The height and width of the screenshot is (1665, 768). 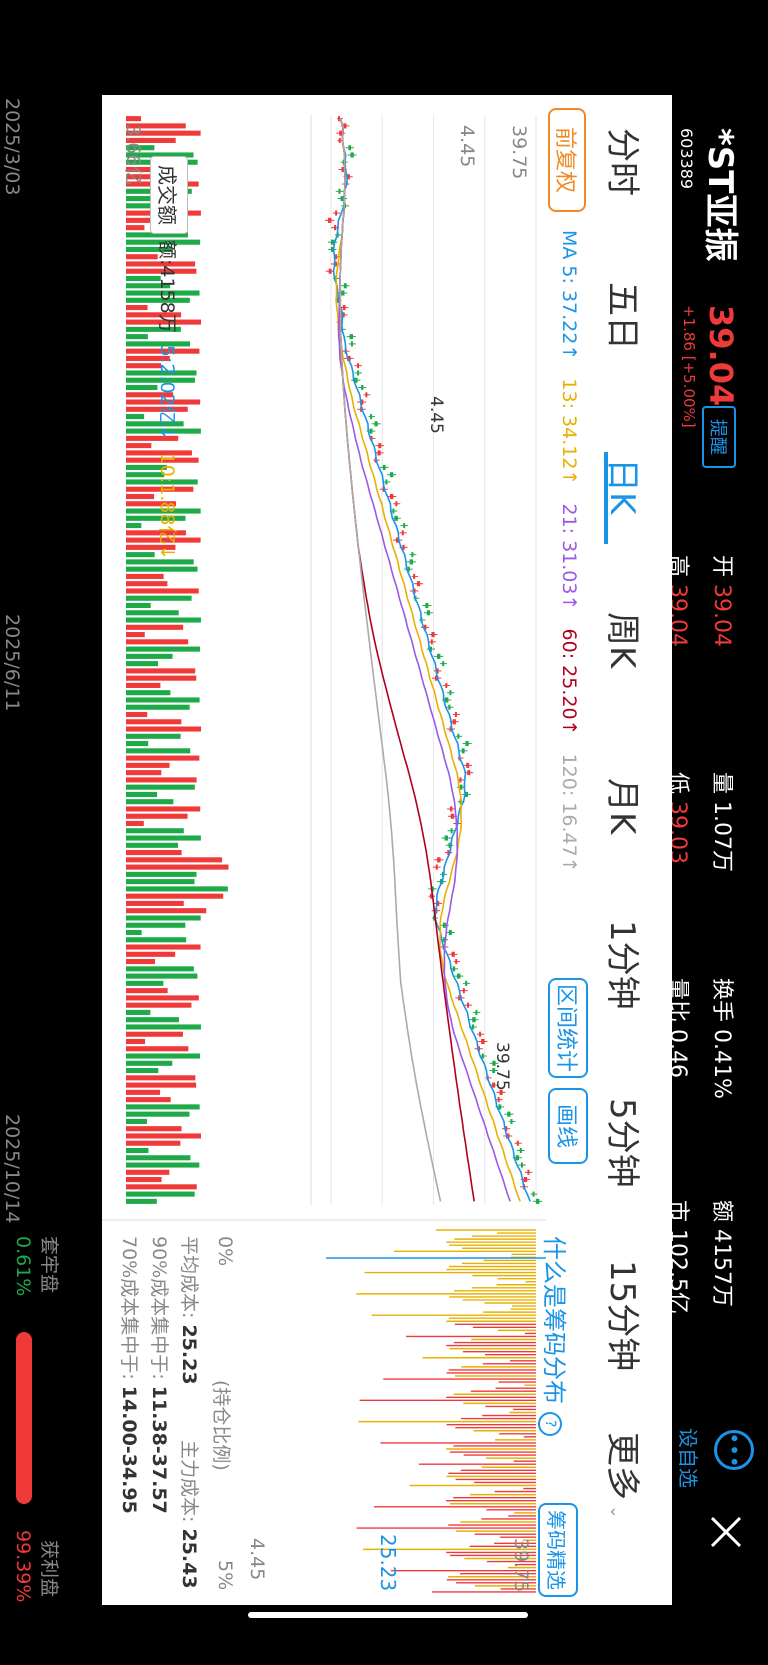 What do you see at coordinates (169, 195) in the screenshot?
I see `volume-type-button: 成交额` at bounding box center [169, 195].